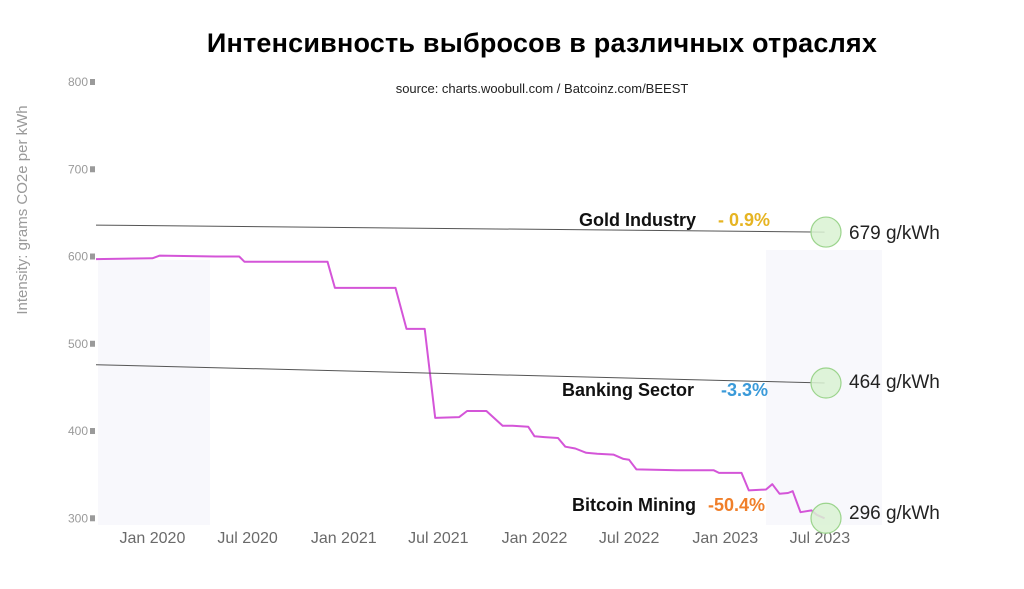 This screenshot has height=589, width=1024. I want to click on x-tick-label: Jan 2021, so click(344, 538).